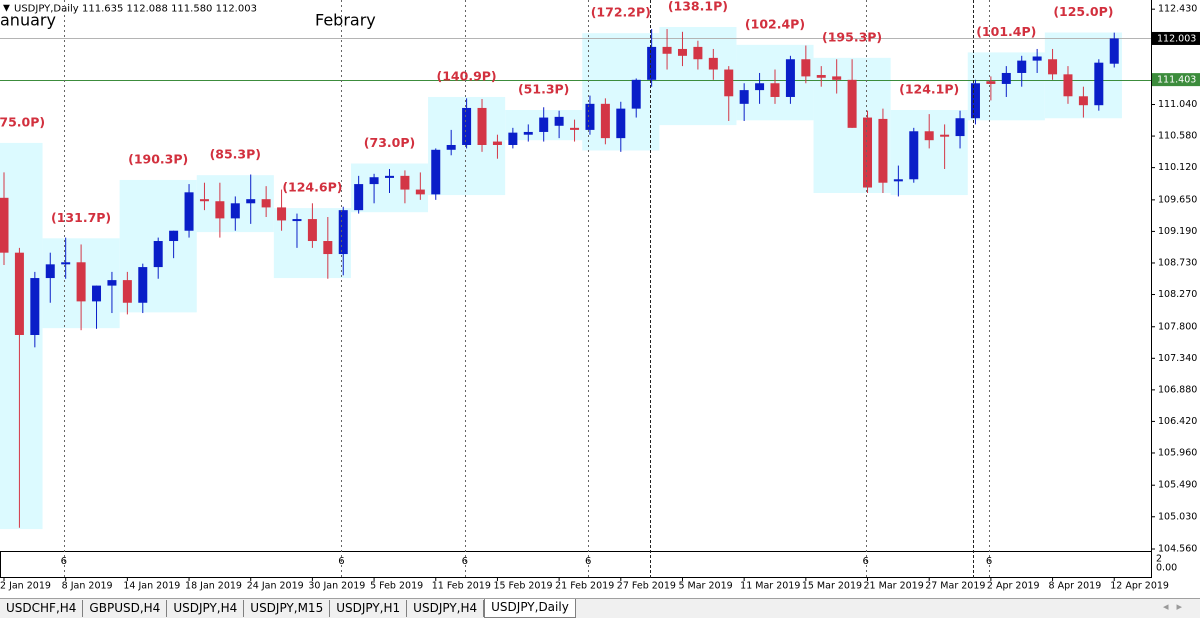 The height and width of the screenshot is (618, 1200). What do you see at coordinates (42, 608) in the screenshot?
I see `chart-tab: USDCHF,H4` at bounding box center [42, 608].